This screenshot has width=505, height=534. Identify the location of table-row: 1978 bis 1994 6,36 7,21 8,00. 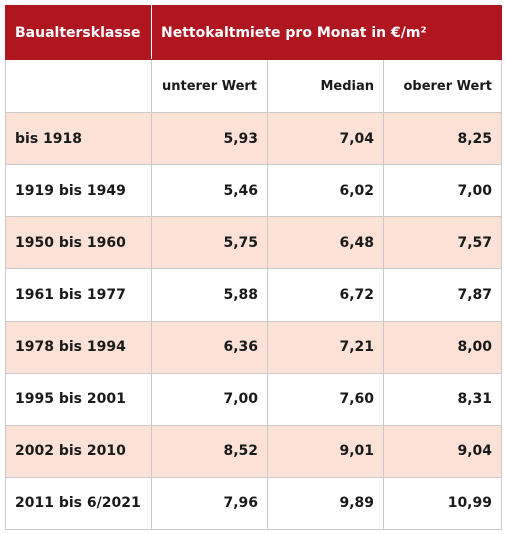
(253, 347).